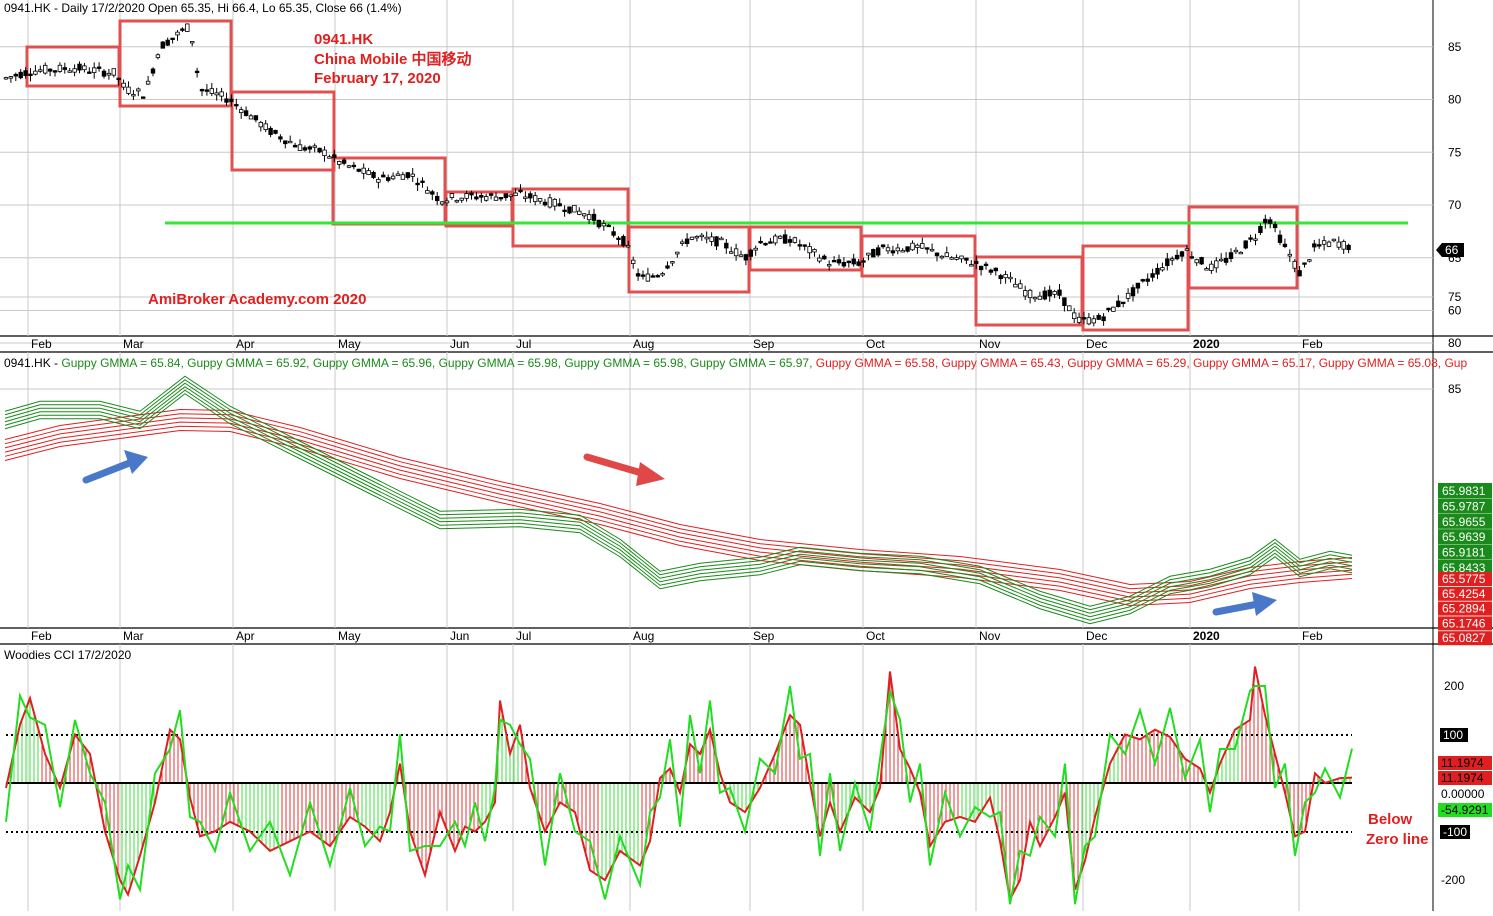 The image size is (1493, 916). I want to click on month-label: Dec, so click(1096, 636).